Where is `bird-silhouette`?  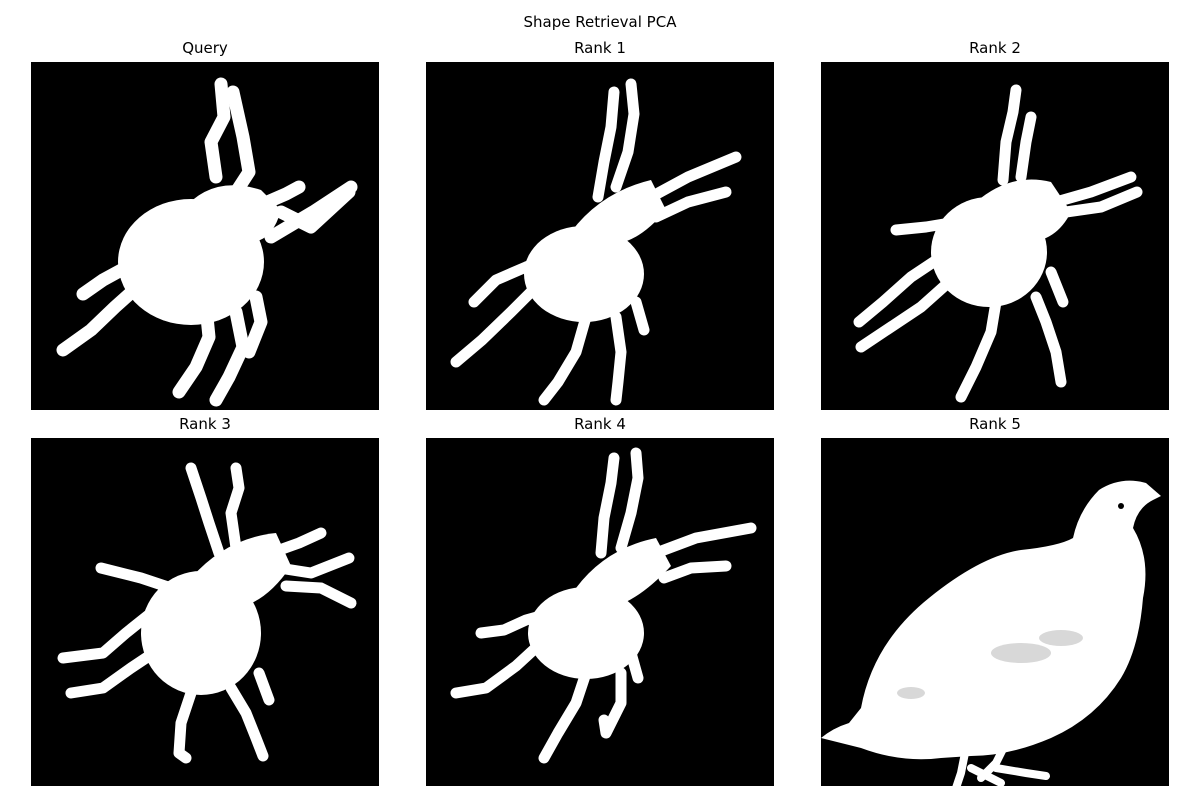
bird-silhouette is located at coordinates (991, 633).